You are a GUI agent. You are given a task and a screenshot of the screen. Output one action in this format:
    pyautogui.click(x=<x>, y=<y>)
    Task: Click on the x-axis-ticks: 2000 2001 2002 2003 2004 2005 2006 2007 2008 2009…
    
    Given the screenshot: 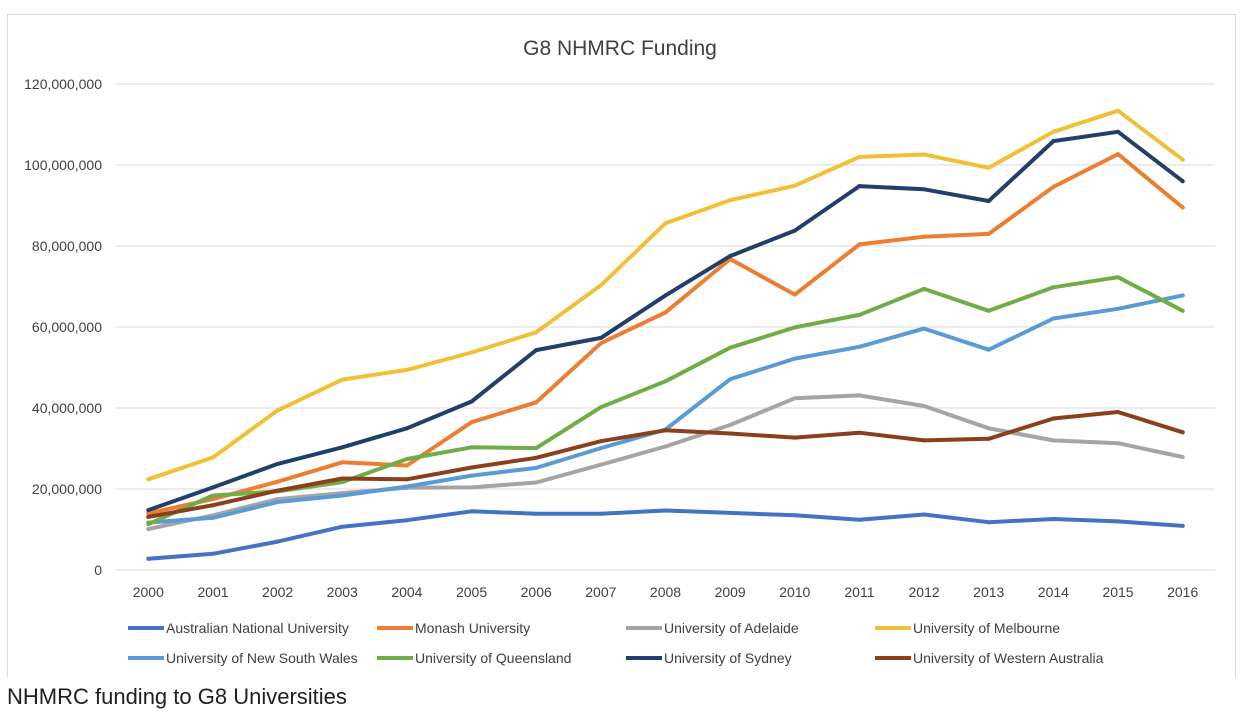 What is the action you would take?
    pyautogui.click(x=666, y=592)
    